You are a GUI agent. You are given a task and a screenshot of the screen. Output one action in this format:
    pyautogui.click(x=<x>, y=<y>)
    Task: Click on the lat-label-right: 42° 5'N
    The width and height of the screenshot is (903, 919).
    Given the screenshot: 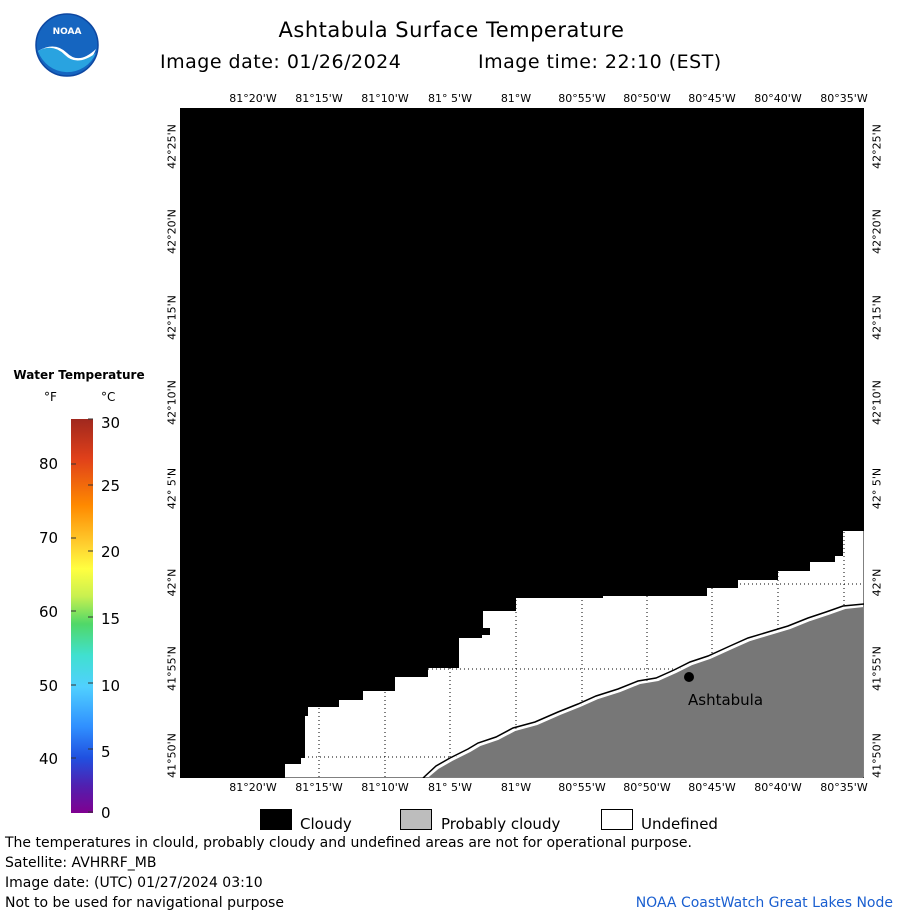 What is the action you would take?
    pyautogui.click(x=877, y=488)
    